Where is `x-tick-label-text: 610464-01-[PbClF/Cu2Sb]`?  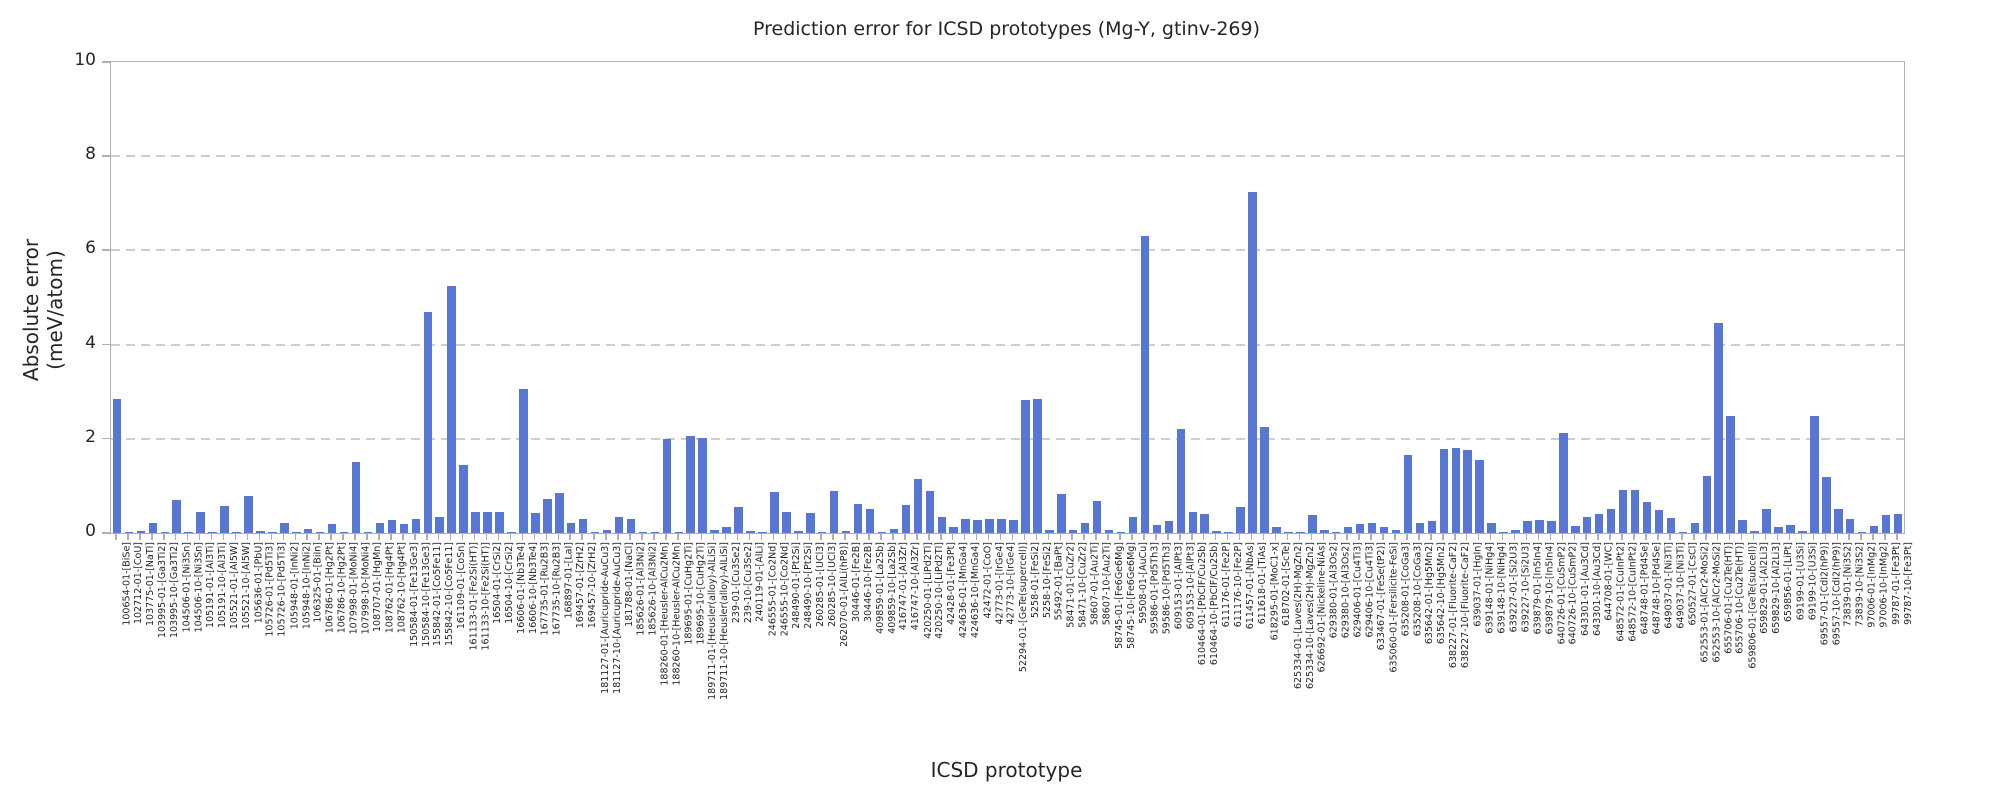 x-tick-label-text: 610464-01-[PbClF/Cu2Sb] is located at coordinates (1203, 604).